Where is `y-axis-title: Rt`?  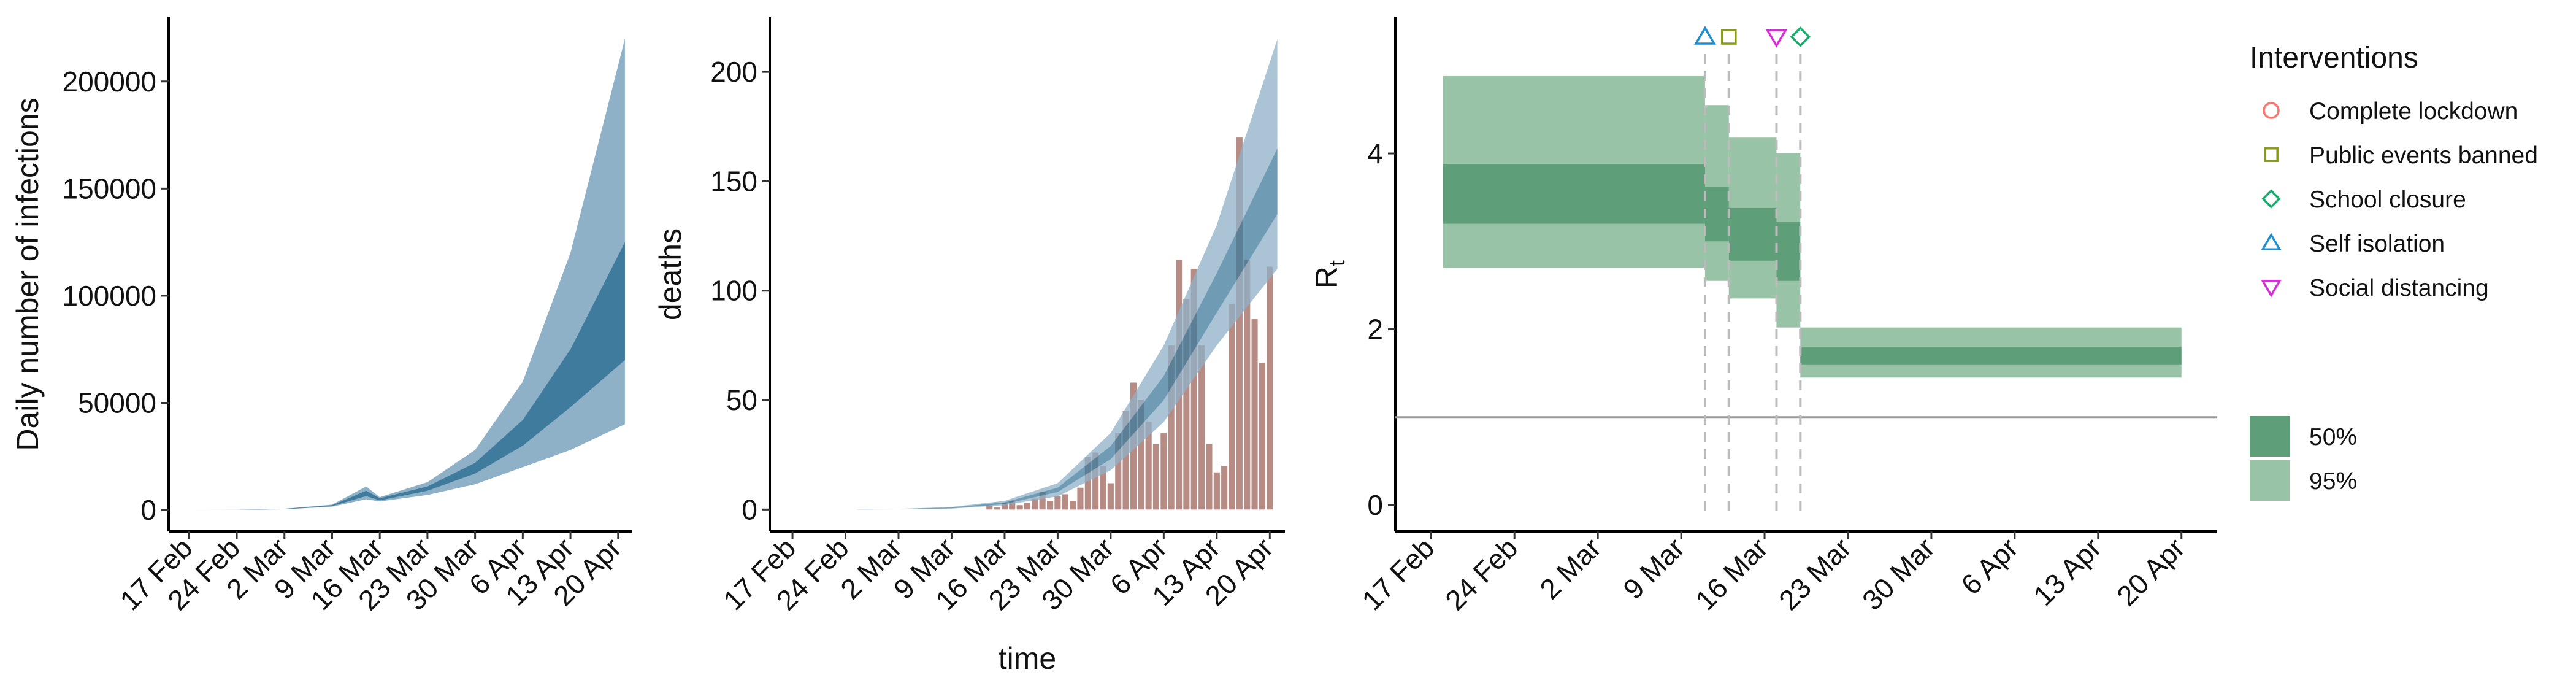
y-axis-title: Rt is located at coordinates (1329, 274).